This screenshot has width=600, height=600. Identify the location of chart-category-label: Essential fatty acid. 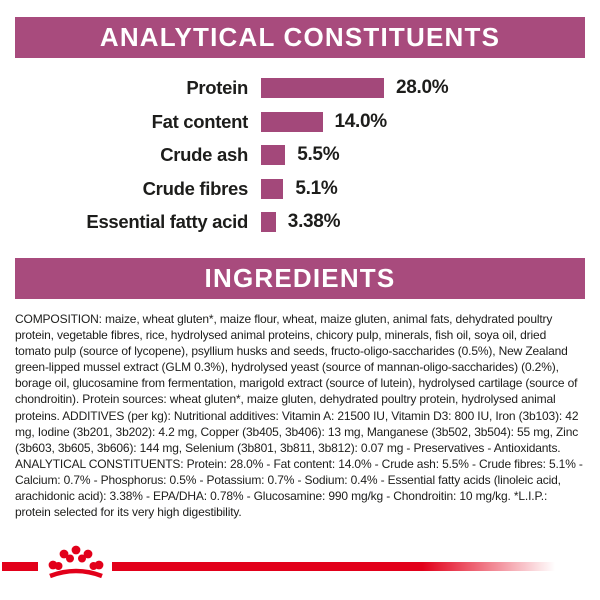
(167, 221).